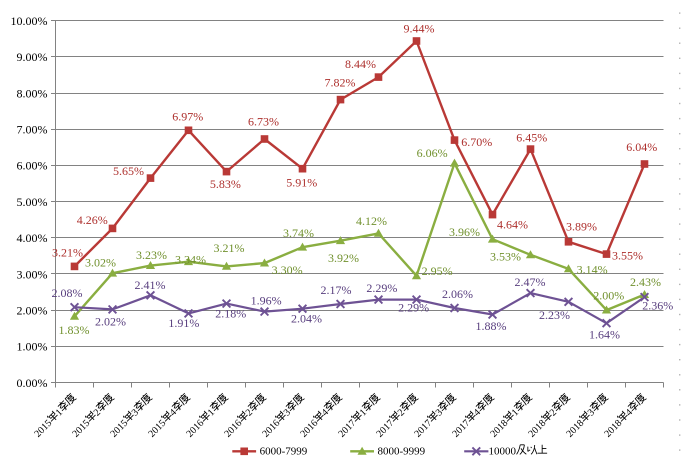 This screenshot has height=468, width=682. Describe the element at coordinates (592, 270) in the screenshot. I see `svg-text: 3.14%` at that location.